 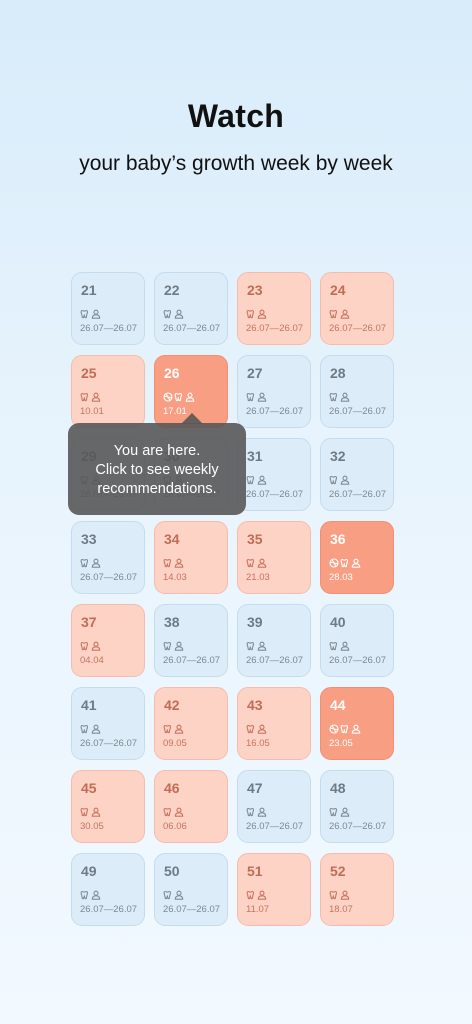 What do you see at coordinates (338, 705) in the screenshot?
I see `week-number: 44` at bounding box center [338, 705].